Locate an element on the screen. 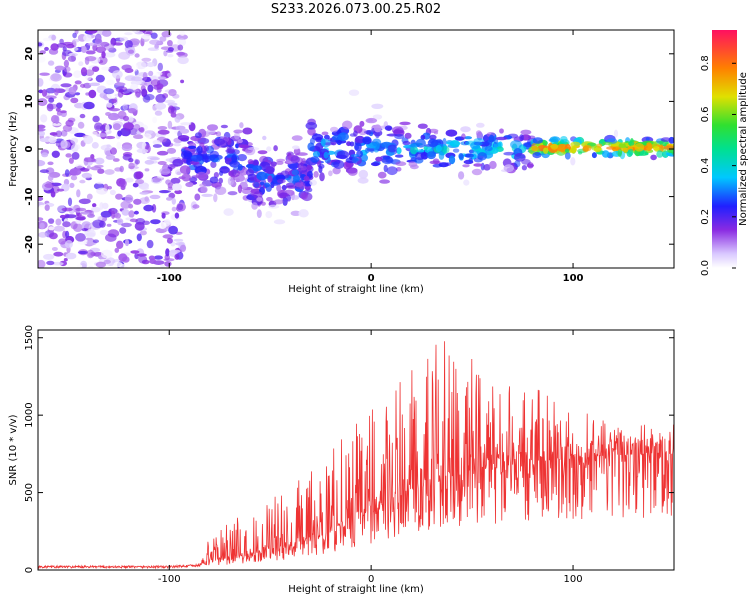  colorbar-gradient is located at coordinates (724, 149).